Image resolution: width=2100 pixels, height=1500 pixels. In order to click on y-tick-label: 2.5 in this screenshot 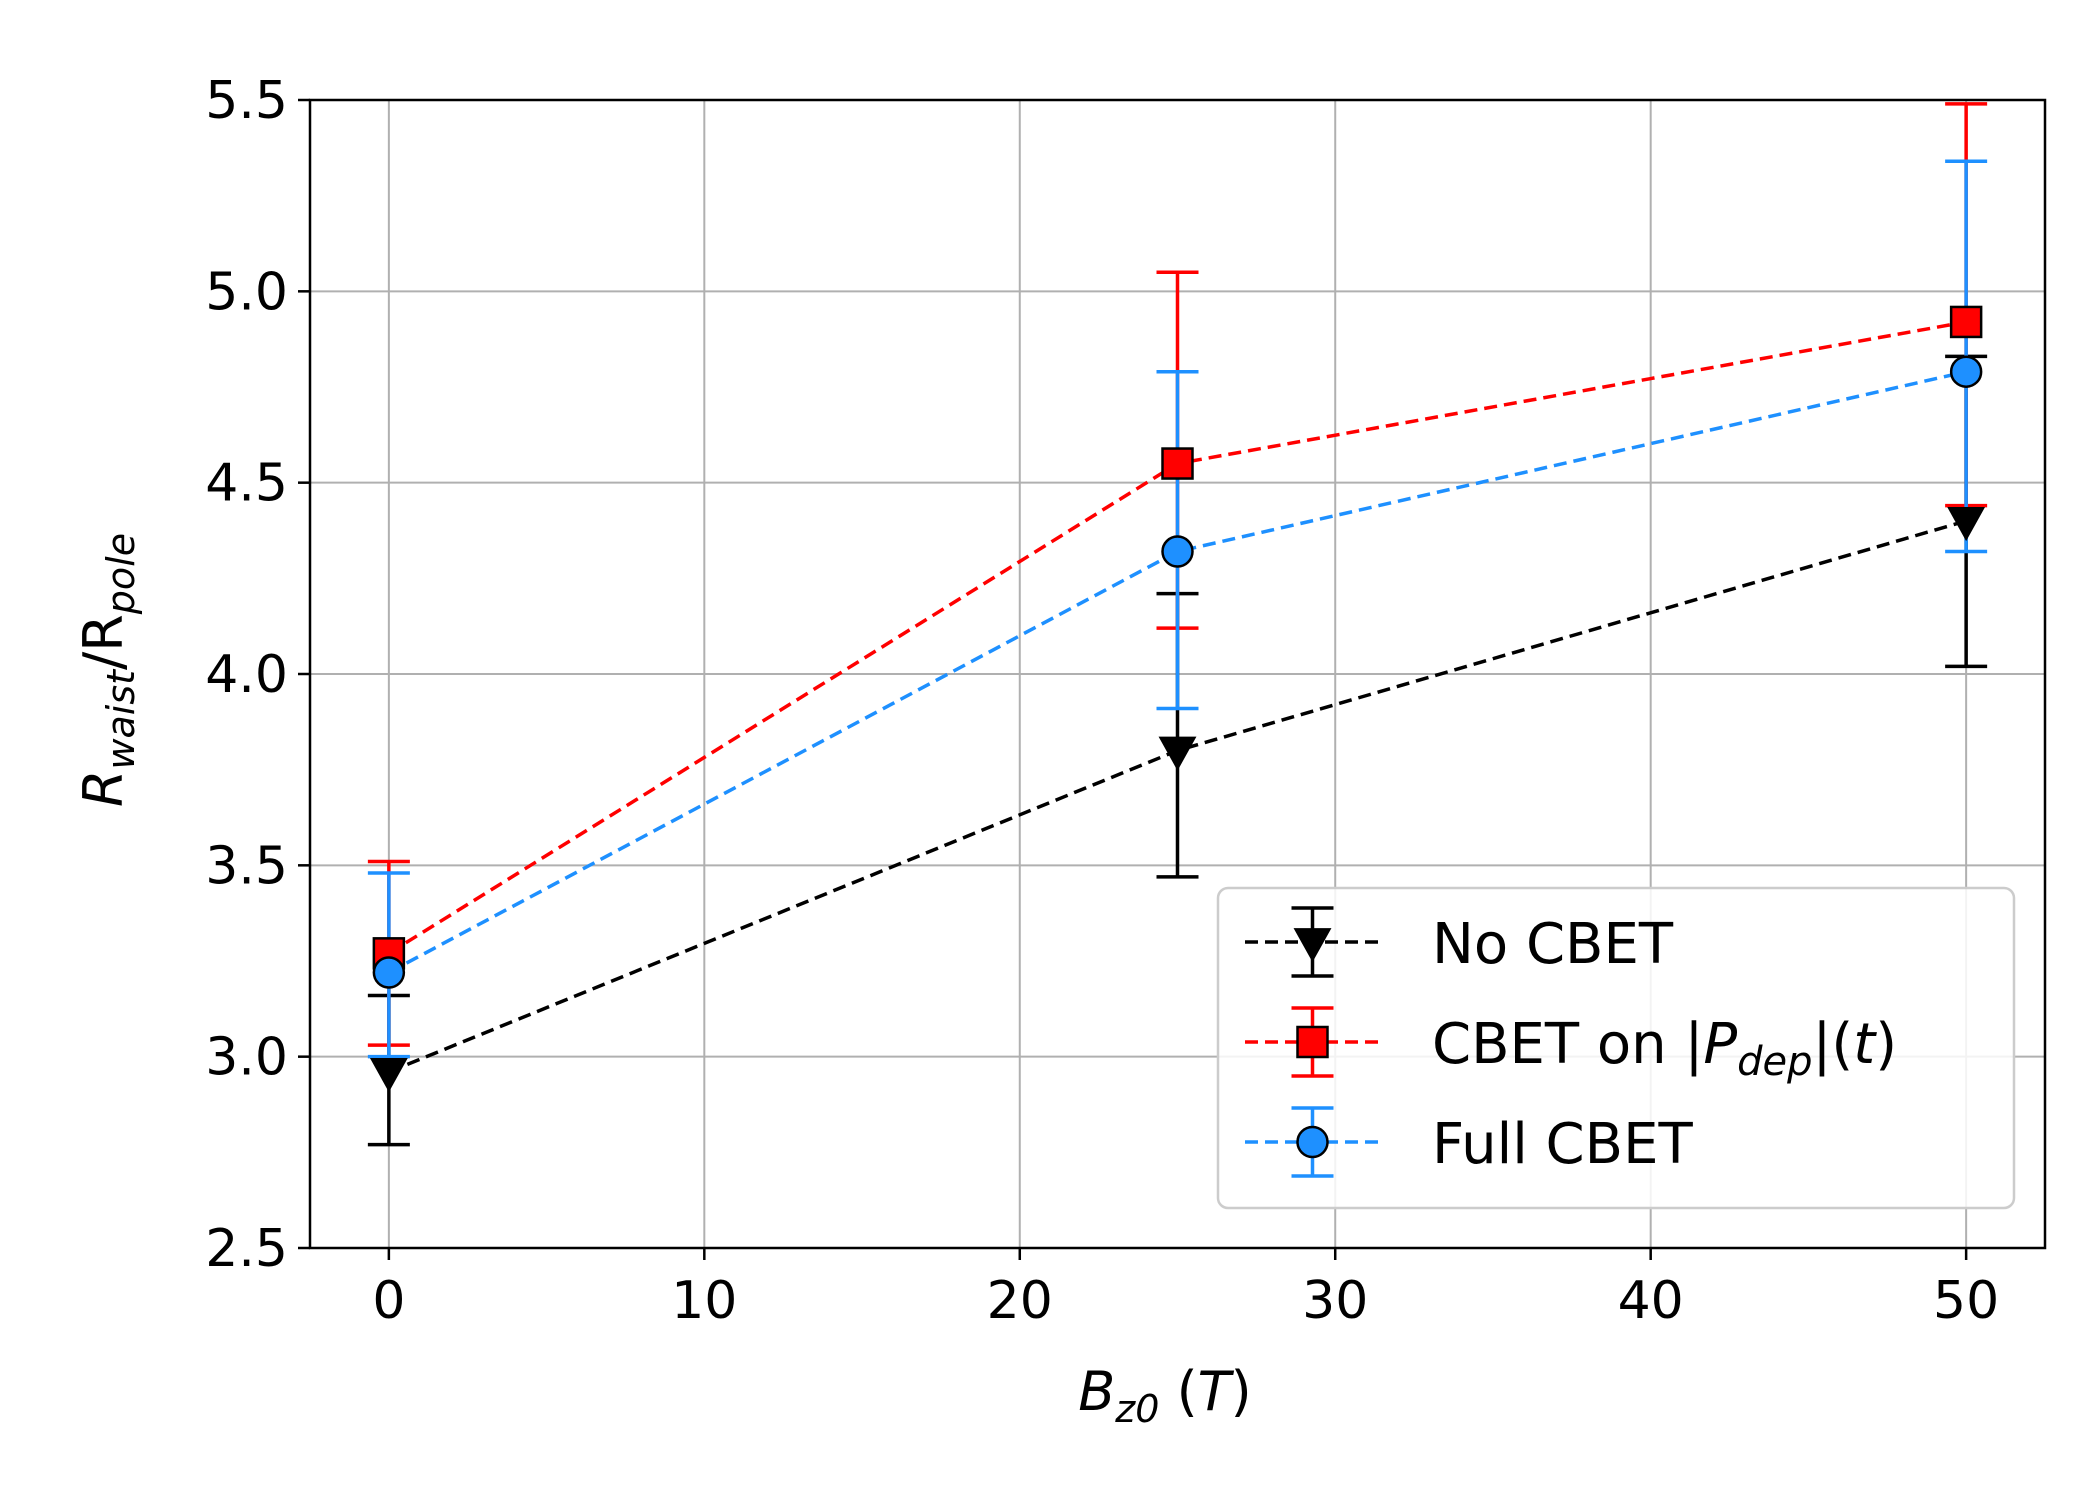, I will do `click(246, 1249)`.